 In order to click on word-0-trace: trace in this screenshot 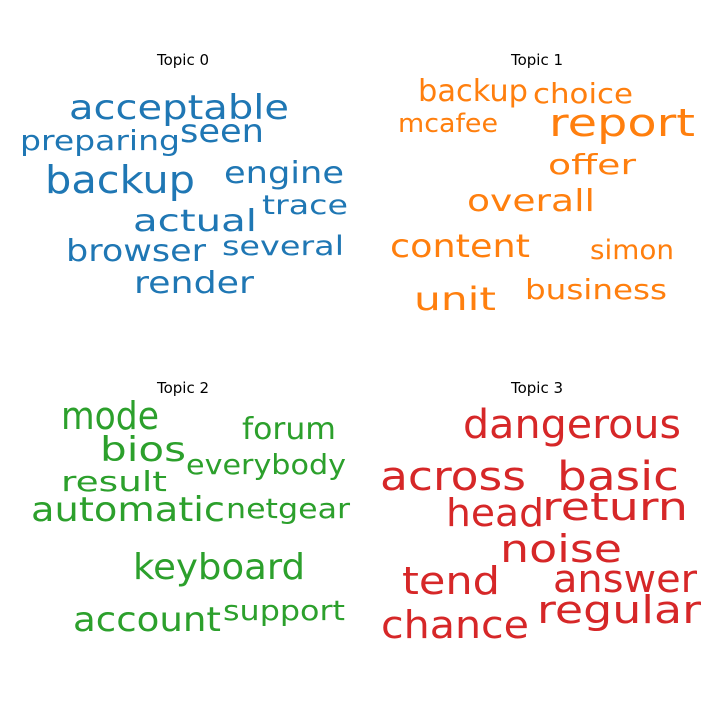, I will do `click(305, 205)`.